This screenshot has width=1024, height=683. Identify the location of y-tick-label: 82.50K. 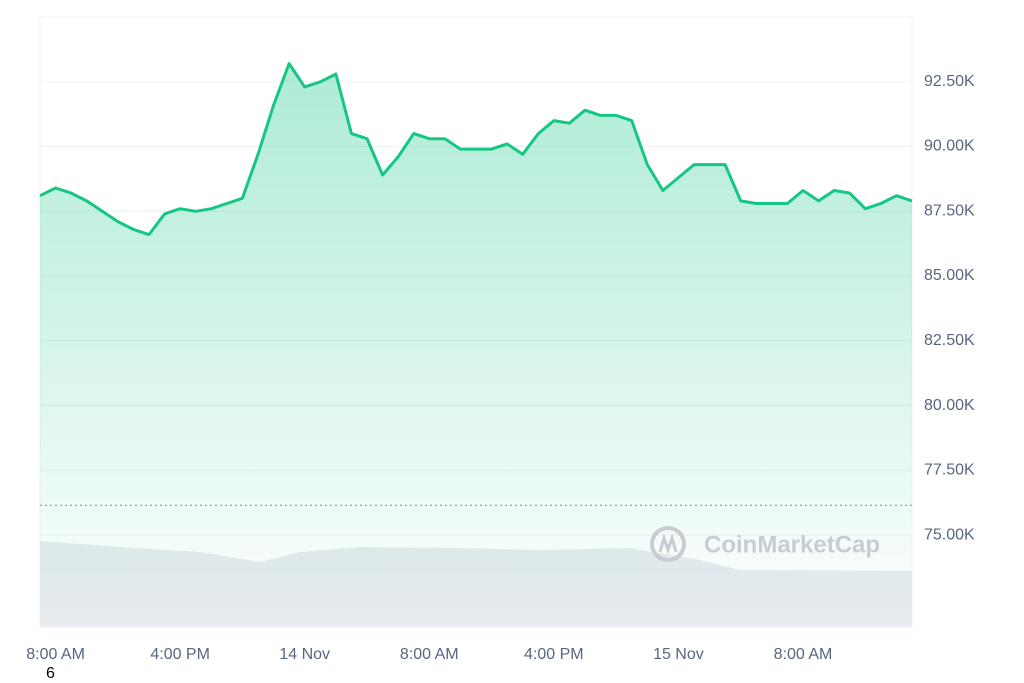
(949, 340).